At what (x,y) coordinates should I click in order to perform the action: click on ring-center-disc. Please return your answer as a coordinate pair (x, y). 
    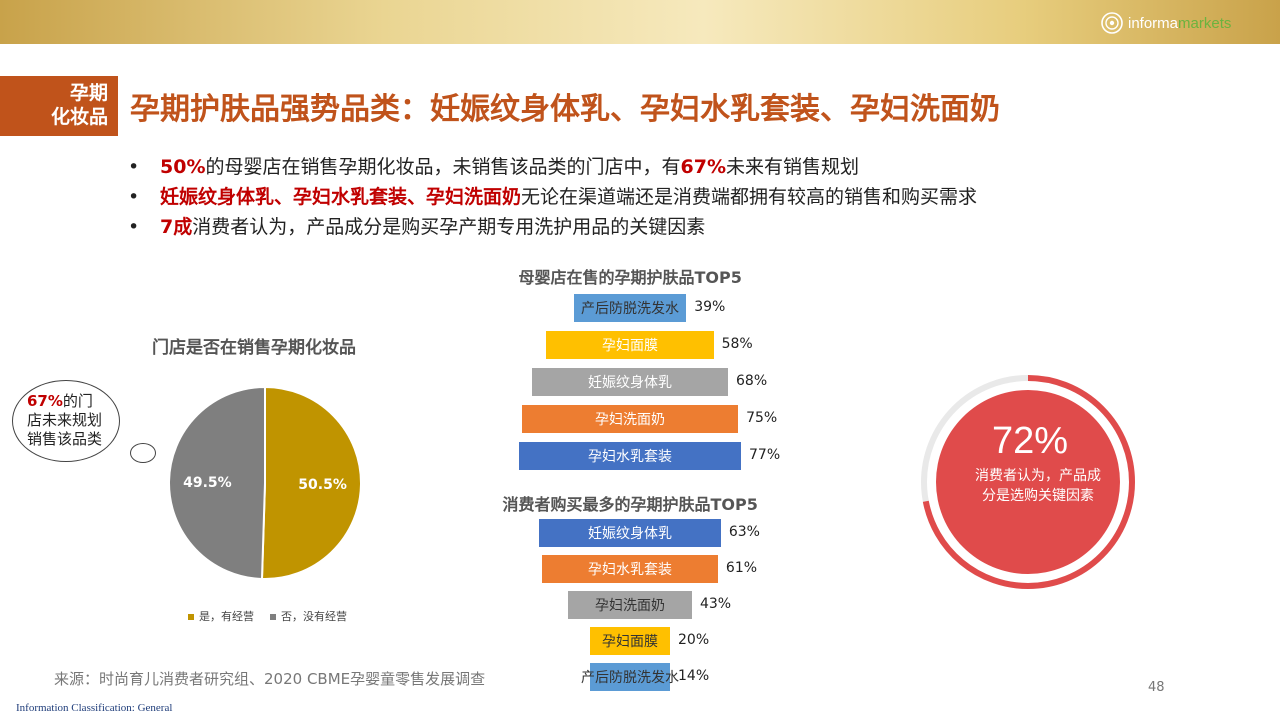
    Looking at the image, I should click on (1028, 482).